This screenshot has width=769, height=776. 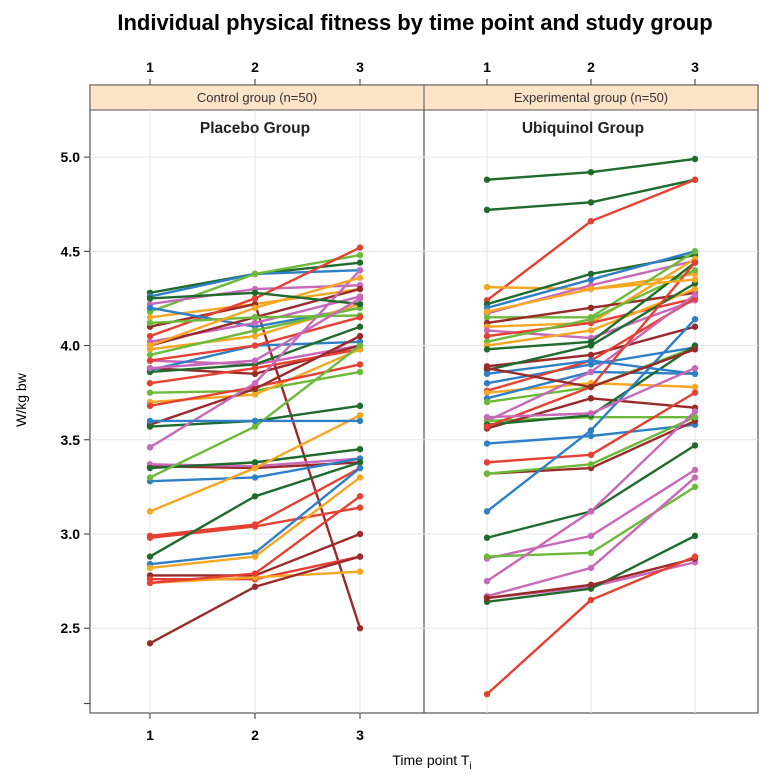 I want to click on x-tick-label-top: 1, so click(x=150, y=67).